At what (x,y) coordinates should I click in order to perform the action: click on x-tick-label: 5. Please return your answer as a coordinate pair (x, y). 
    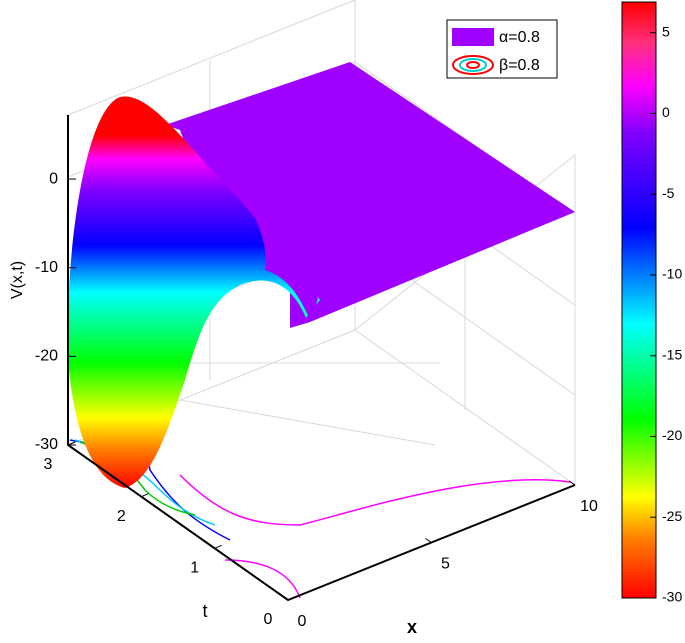
    Looking at the image, I should click on (445, 564).